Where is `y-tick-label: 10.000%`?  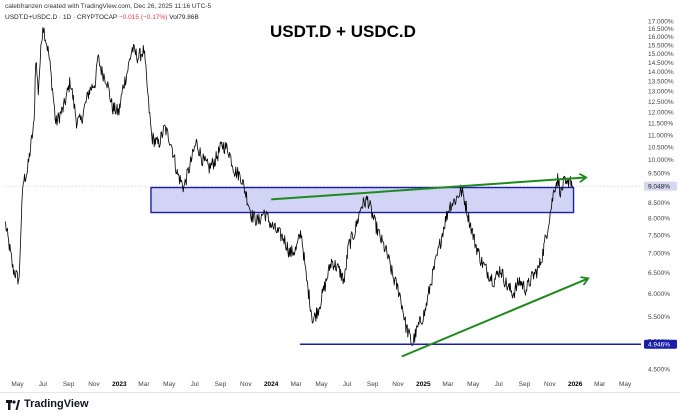 y-tick-label: 10.000% is located at coordinates (661, 160).